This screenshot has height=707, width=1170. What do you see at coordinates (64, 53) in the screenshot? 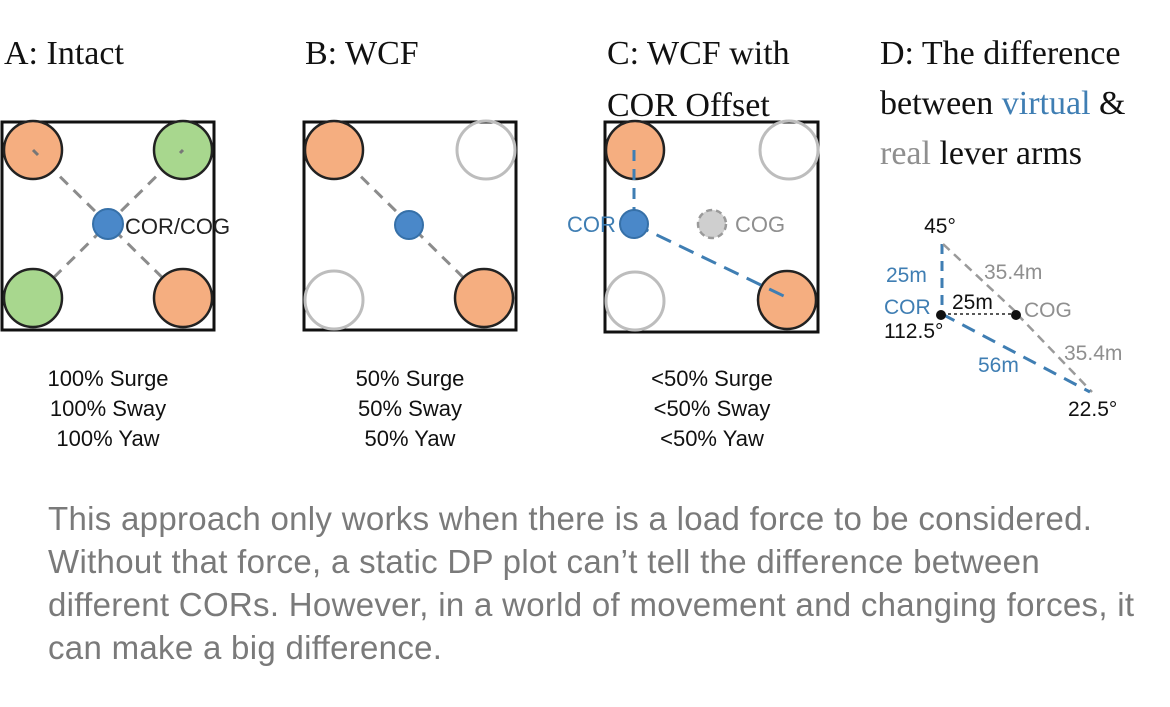
I see `panel-a-title: A: Intact` at bounding box center [64, 53].